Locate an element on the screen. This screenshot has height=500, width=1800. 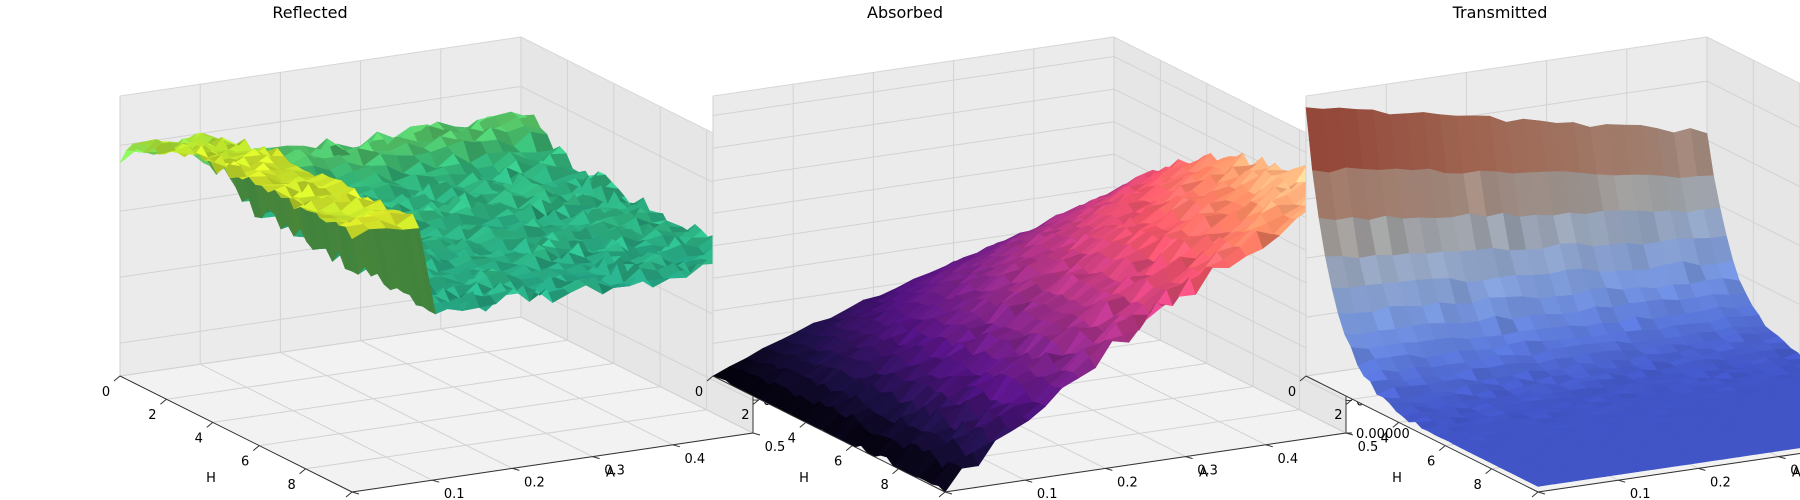
chart-title: Transmitted is located at coordinates (1500, 12).